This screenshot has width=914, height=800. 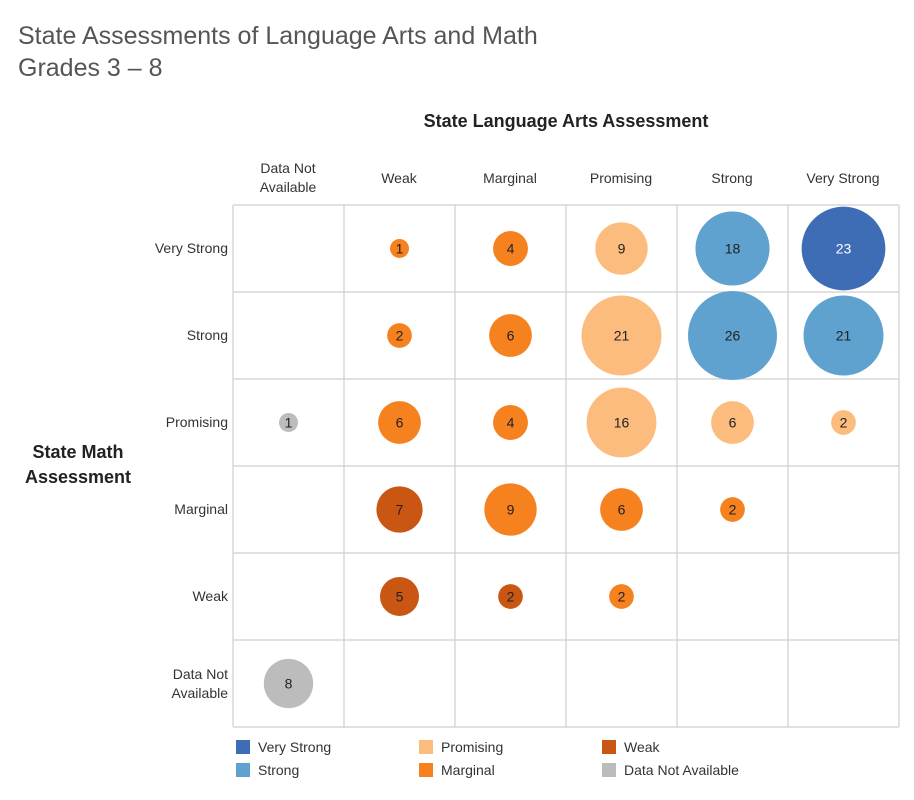 What do you see at coordinates (510, 177) in the screenshot?
I see `column-header: Marginal` at bounding box center [510, 177].